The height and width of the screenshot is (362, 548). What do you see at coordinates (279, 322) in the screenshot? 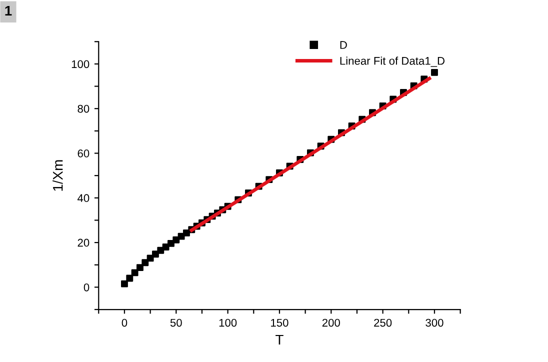
I see `x-tick-label: 150` at bounding box center [279, 322].